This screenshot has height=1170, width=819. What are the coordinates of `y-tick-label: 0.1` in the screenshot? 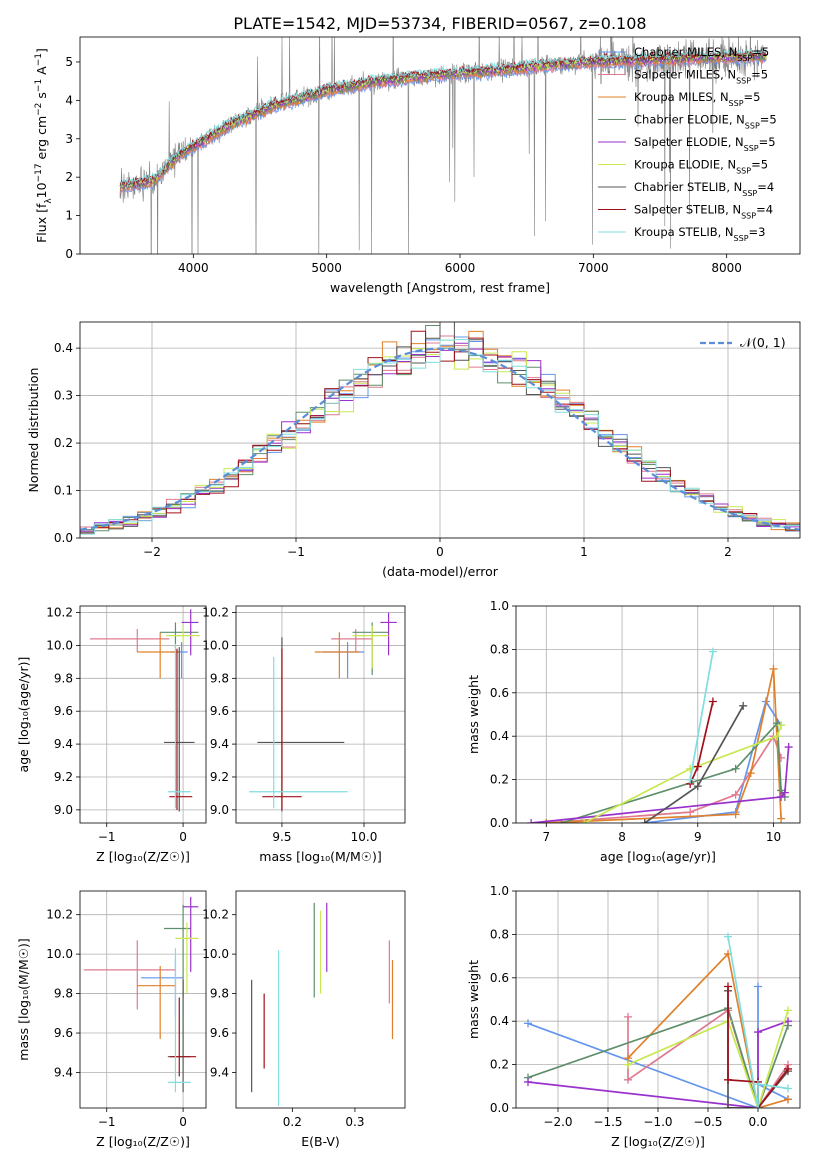 It's located at (63, 491).